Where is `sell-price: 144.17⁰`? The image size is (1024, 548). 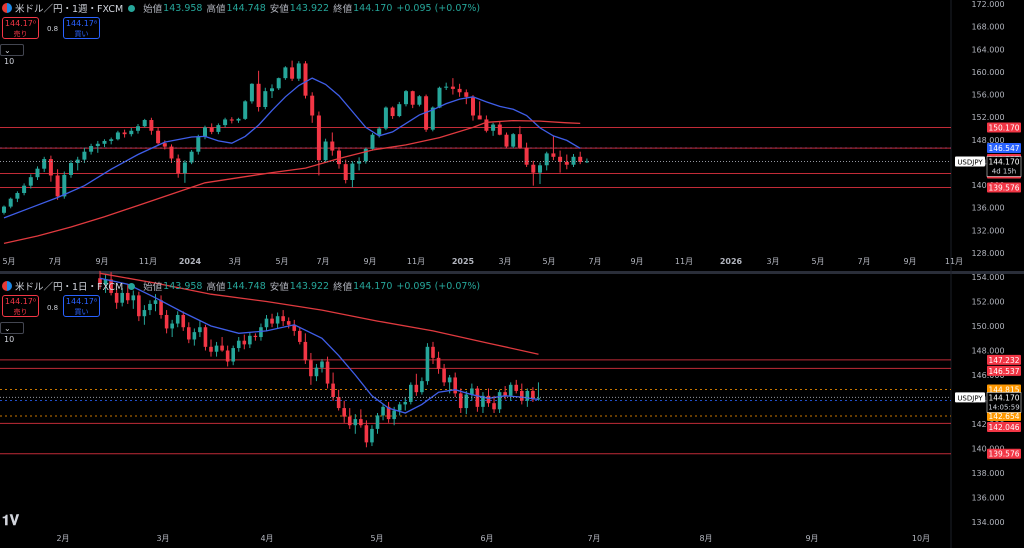 sell-price: 144.17⁰ is located at coordinates (20, 301).